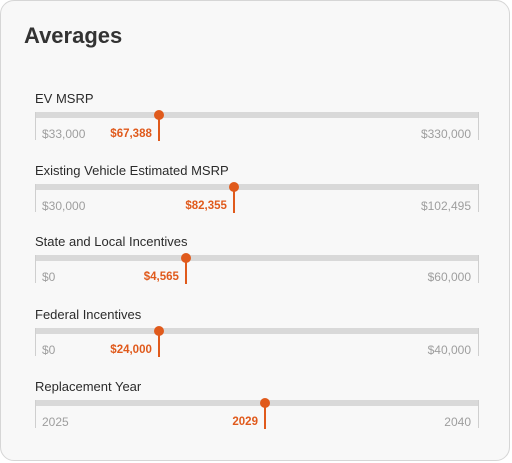 Image resolution: width=512 pixels, height=463 pixels. I want to click on row-label: EV MSRP, so click(64, 98).